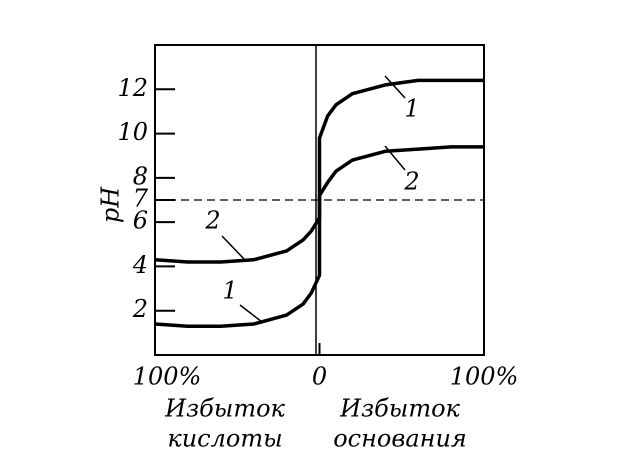 This screenshot has width=627, height=467. I want to click on x-tick-label: 0, so click(319, 377).